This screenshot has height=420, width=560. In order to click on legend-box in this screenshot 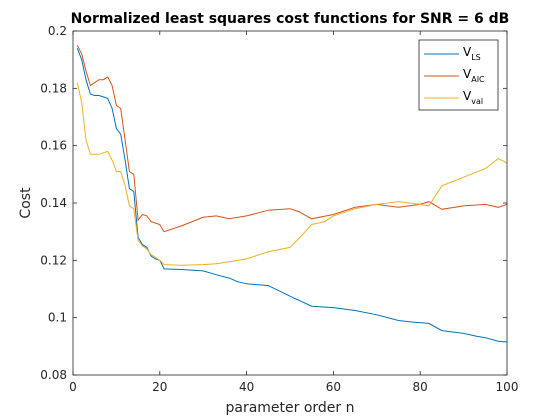, I will do `click(458, 75)`.